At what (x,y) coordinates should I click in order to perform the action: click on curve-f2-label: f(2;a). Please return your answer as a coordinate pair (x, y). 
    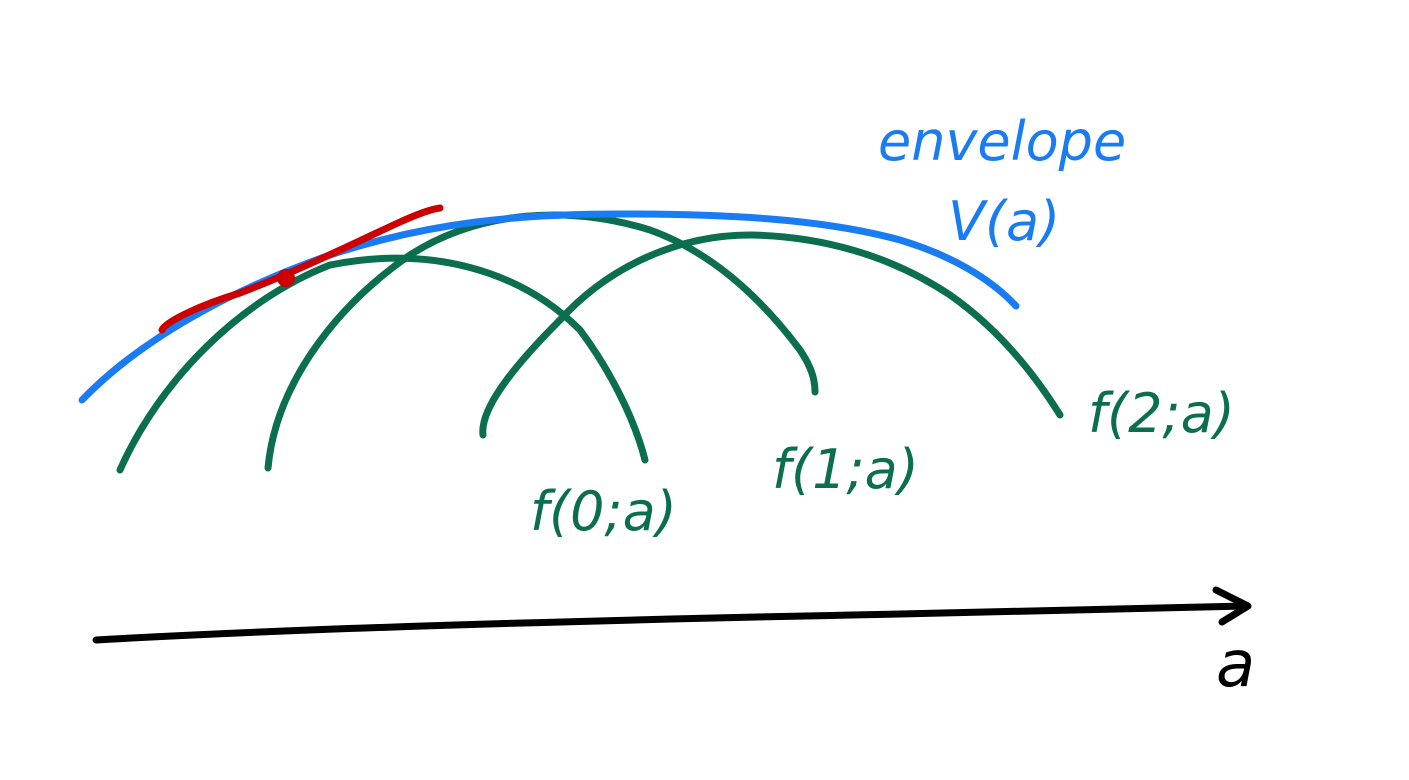
    Looking at the image, I should click on (1161, 413).